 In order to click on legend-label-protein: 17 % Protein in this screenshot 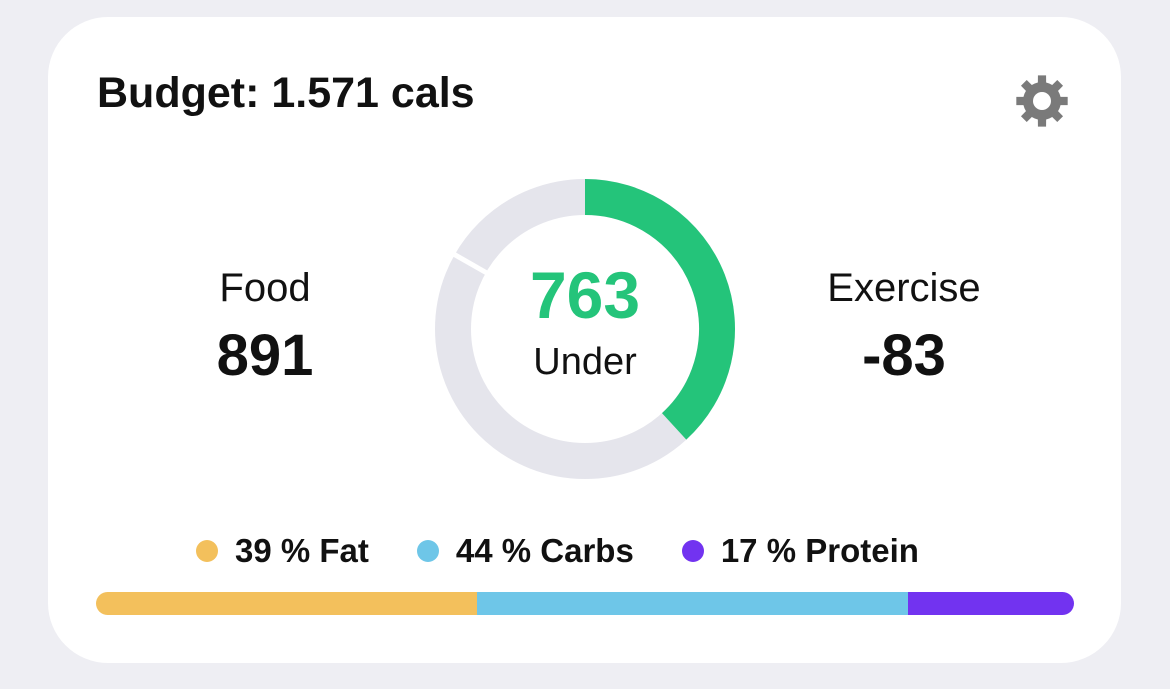, I will do `click(819, 550)`.